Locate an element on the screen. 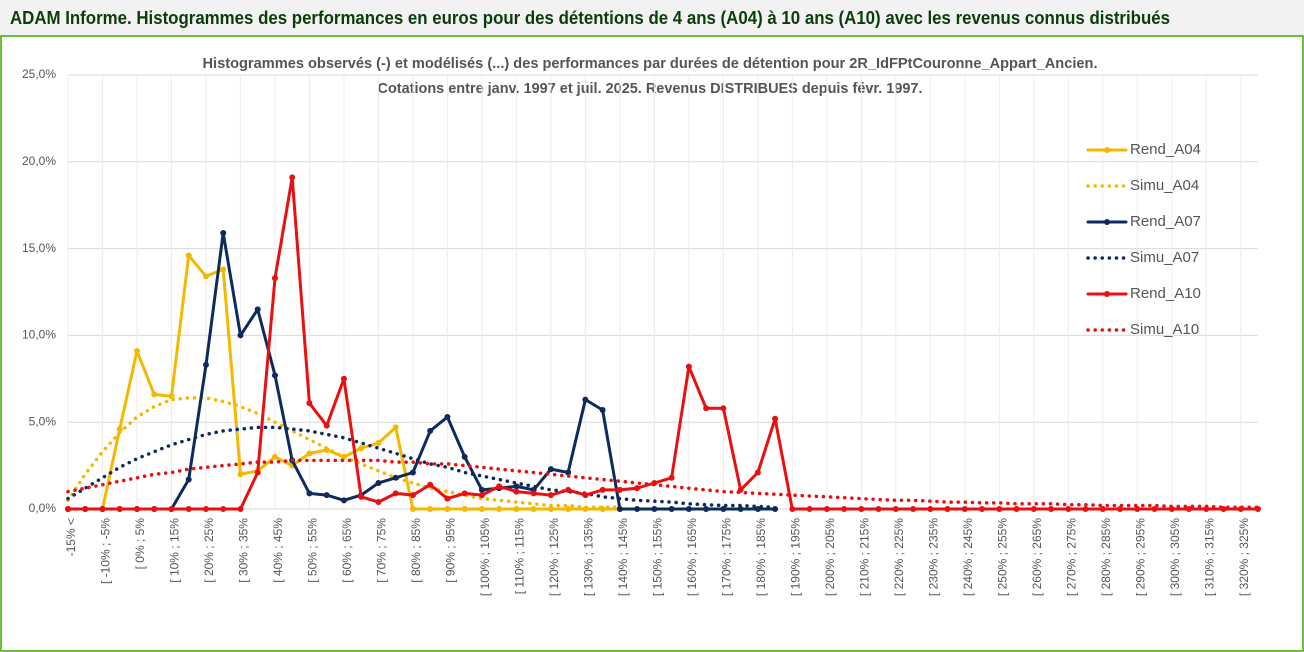 This screenshot has height=652, width=1304. x-tick-label: [ 90% ; 95% is located at coordinates (451, 550).